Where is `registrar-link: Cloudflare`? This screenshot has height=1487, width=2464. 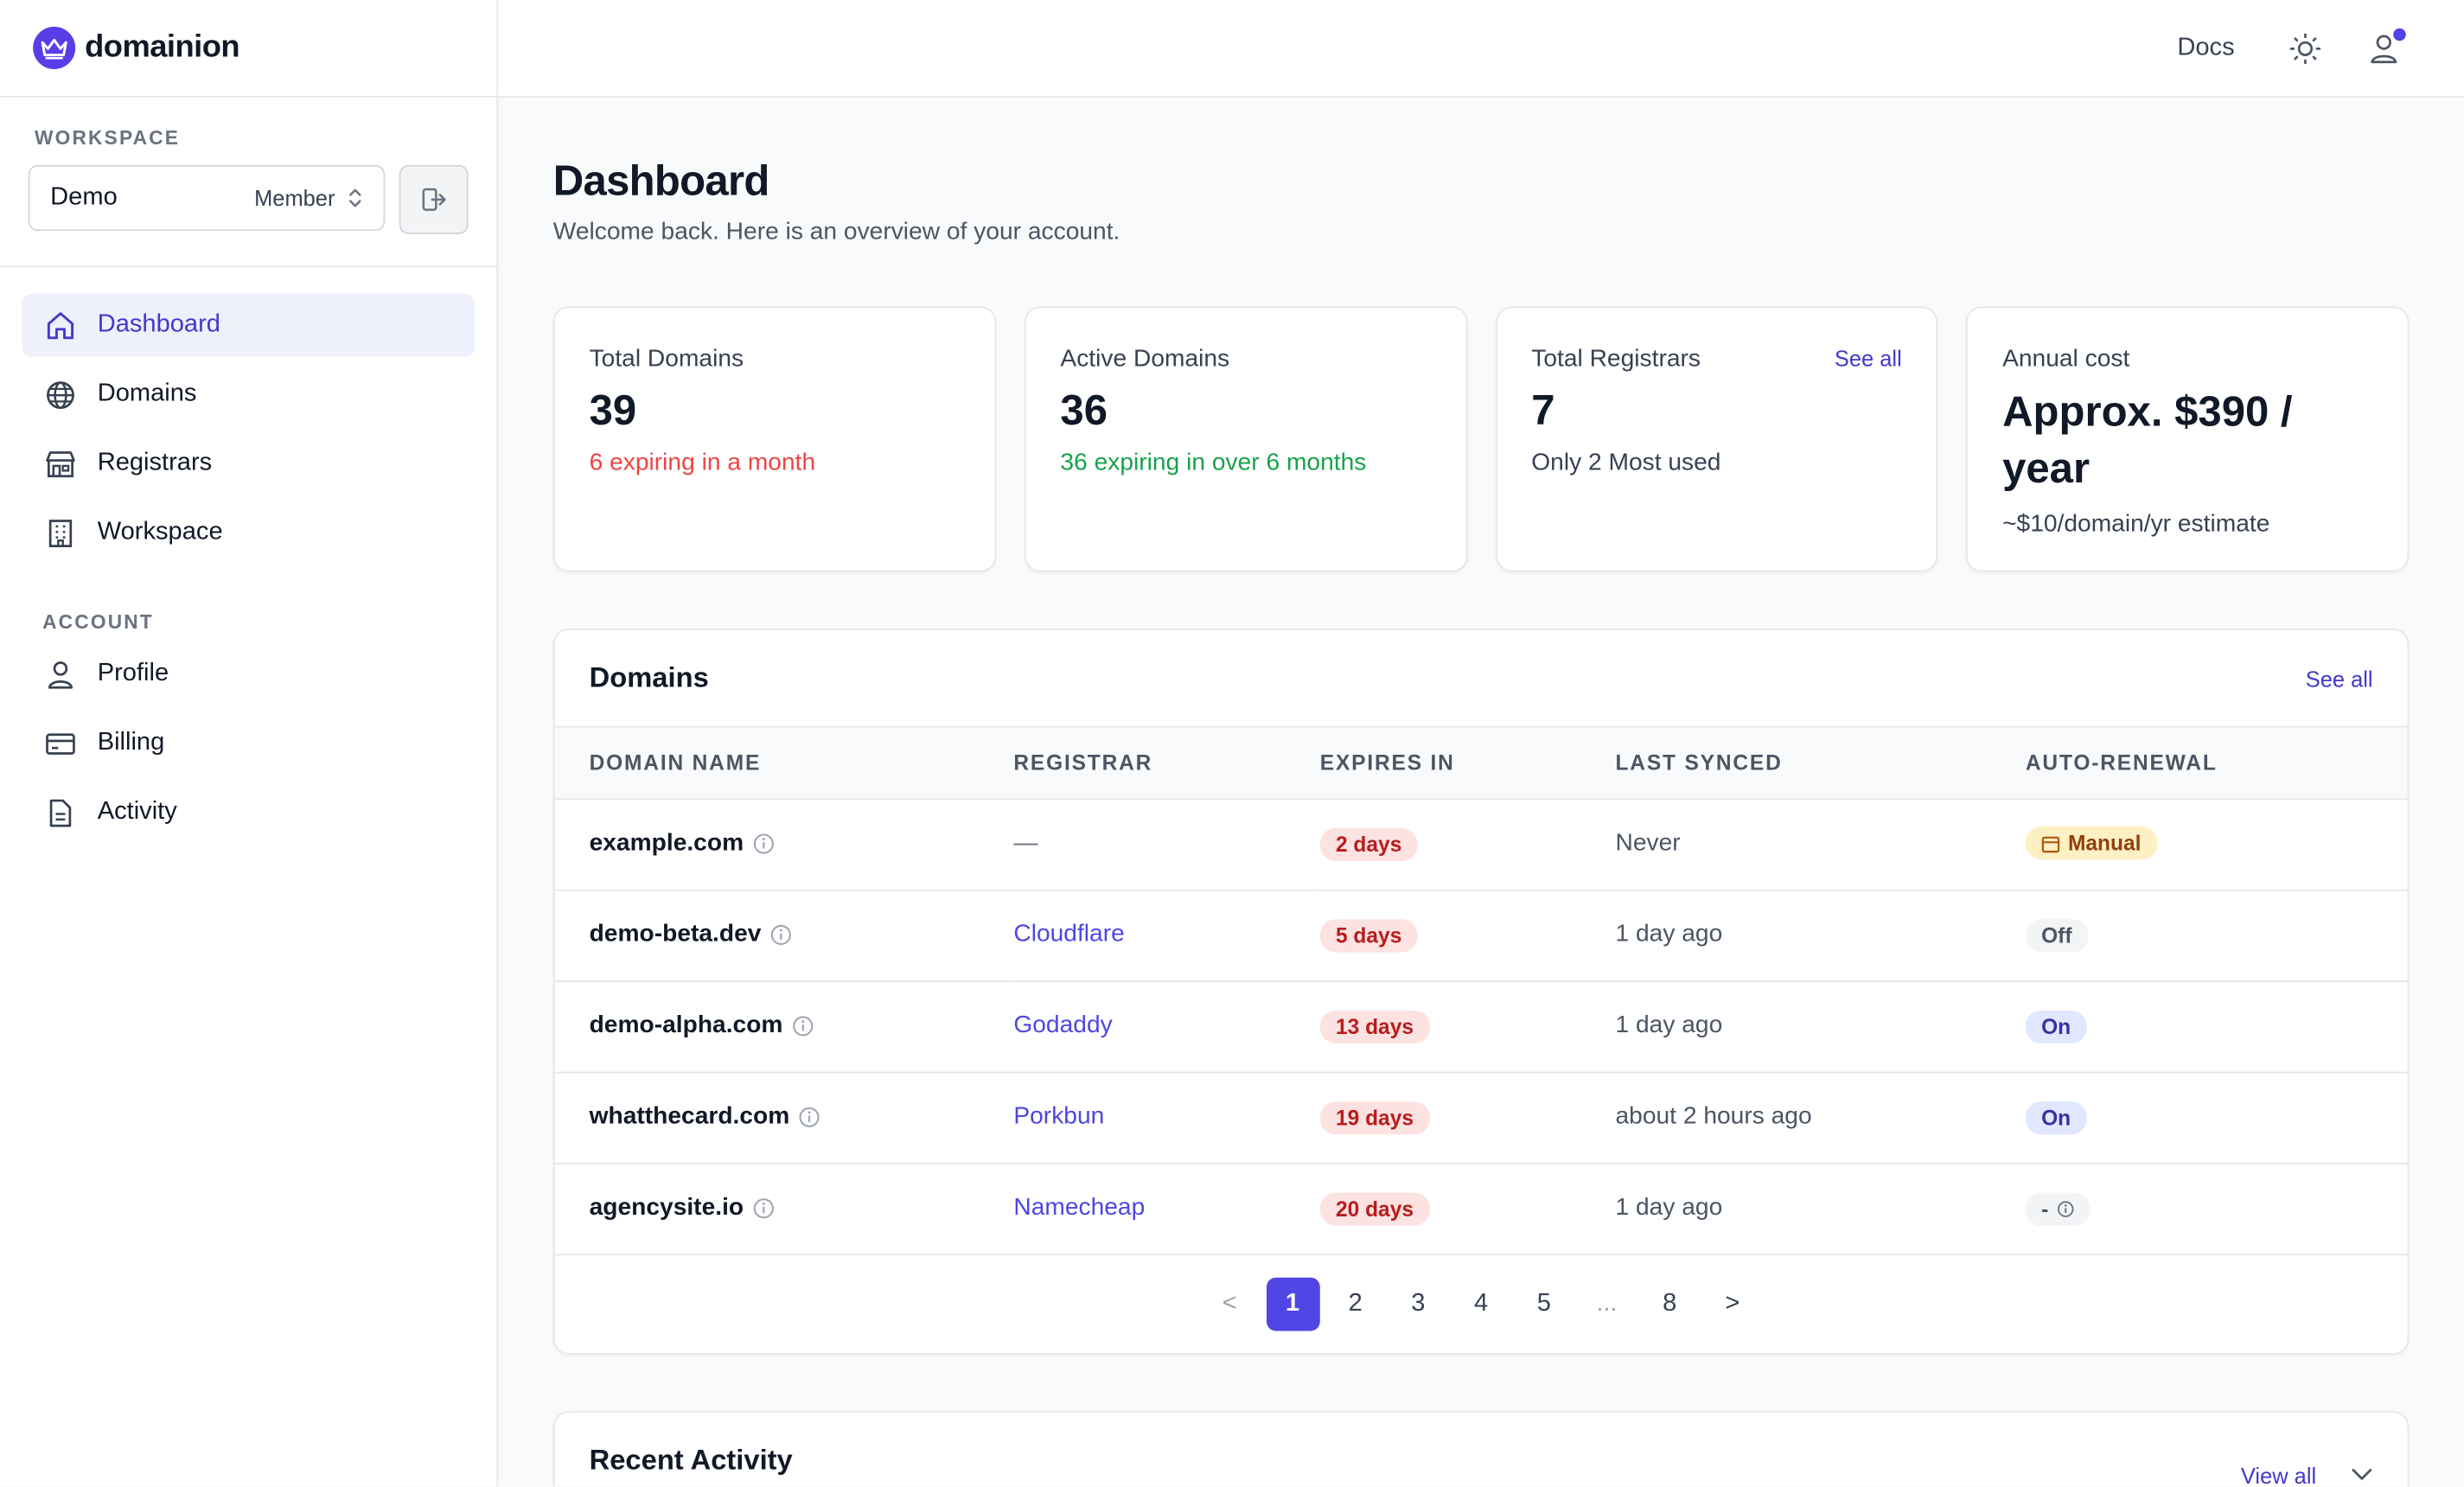
registrar-link: Cloudflare is located at coordinates (1069, 935).